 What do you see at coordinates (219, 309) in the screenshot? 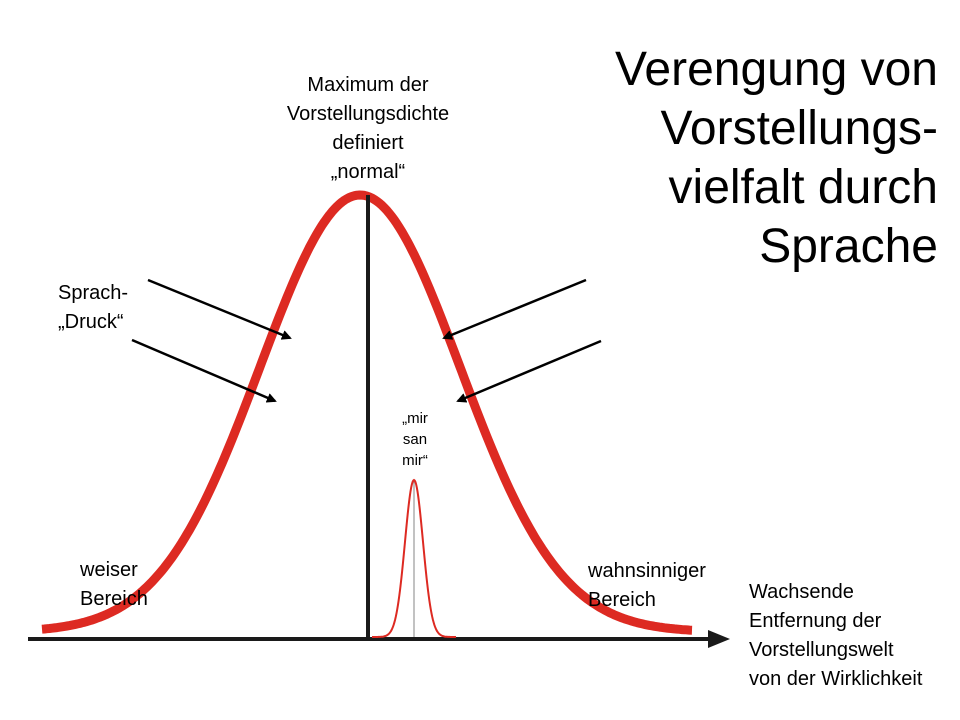
I see `pressure-arrow-left-upper` at bounding box center [219, 309].